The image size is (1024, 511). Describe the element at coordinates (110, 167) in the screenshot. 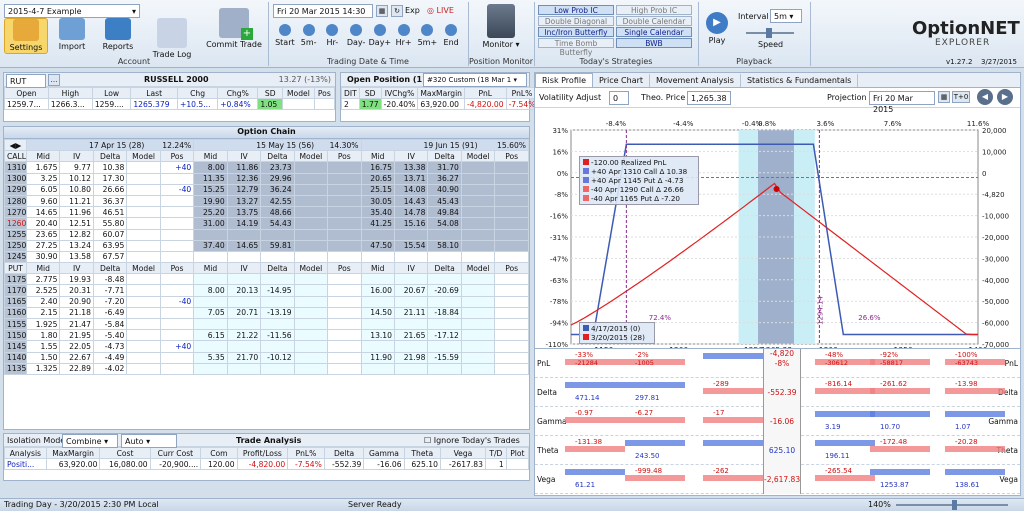

I see `call-cell: 10.38` at that location.